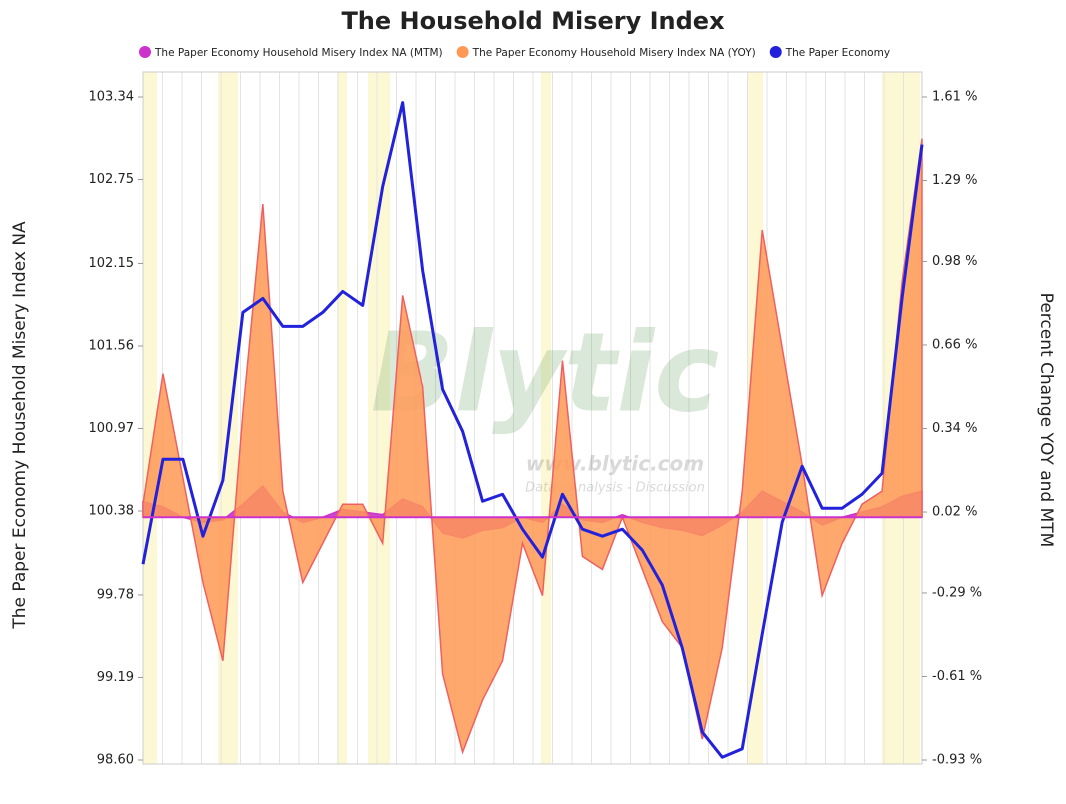 Image resolution: width=1066 pixels, height=804 pixels. I want to click on y2-tick-label: 1.29 %, so click(954, 180).